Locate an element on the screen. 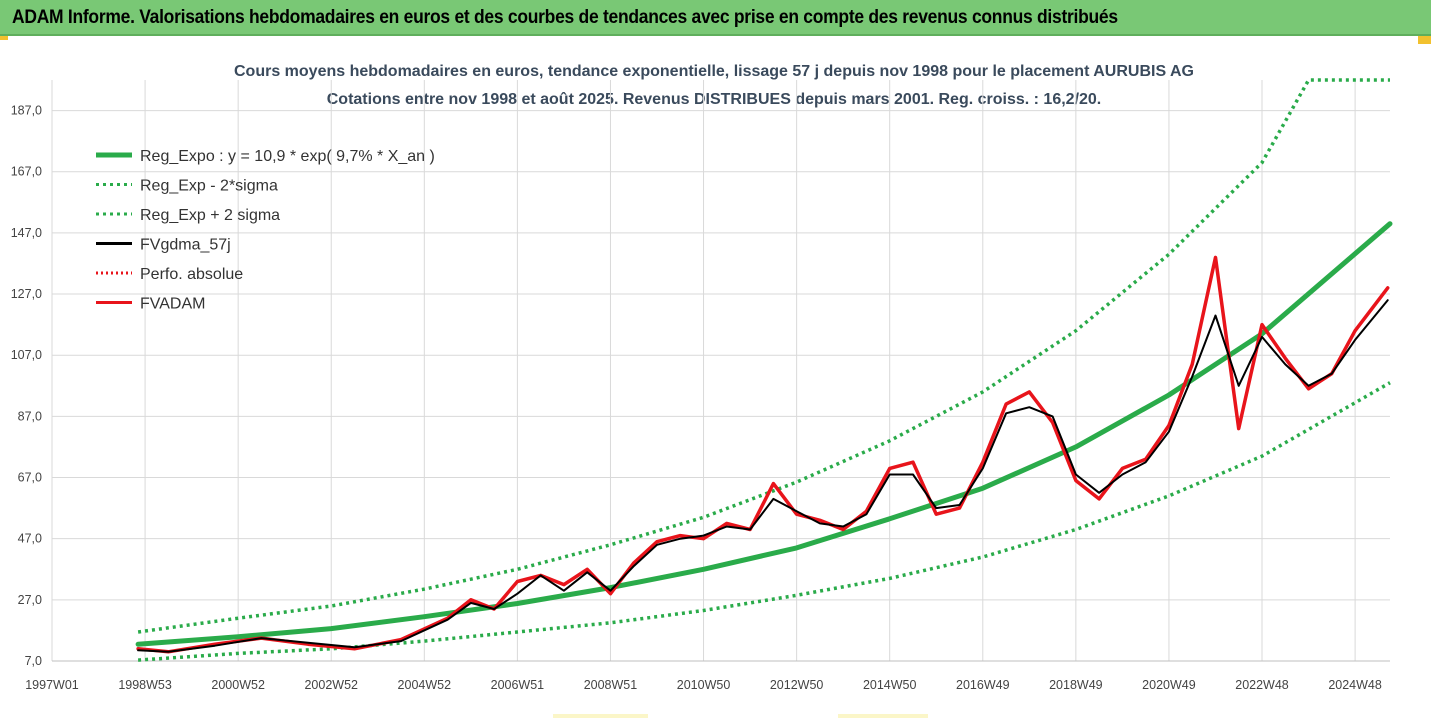 This screenshot has width=1431, height=718. x-tick-label: 2008W51 is located at coordinates (611, 685).